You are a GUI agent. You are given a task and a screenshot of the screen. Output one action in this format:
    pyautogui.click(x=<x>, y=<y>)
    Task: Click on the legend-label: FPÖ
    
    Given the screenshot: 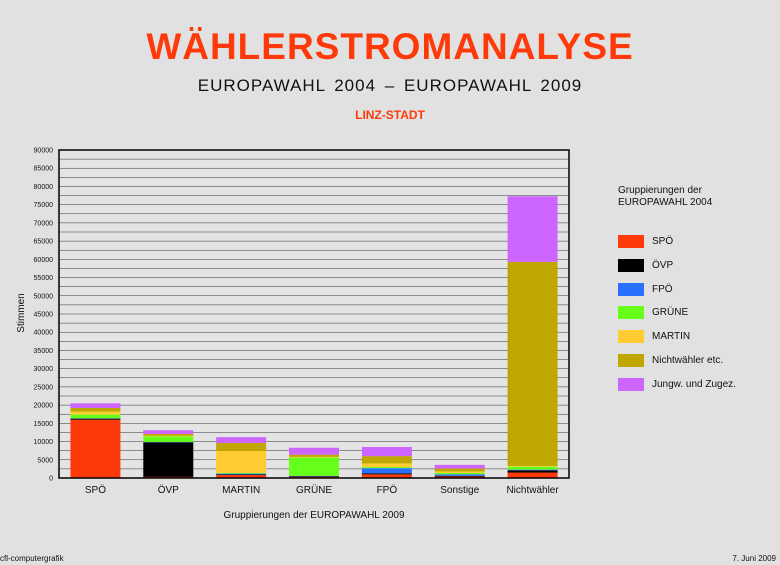 What is the action you would take?
    pyautogui.click(x=662, y=289)
    